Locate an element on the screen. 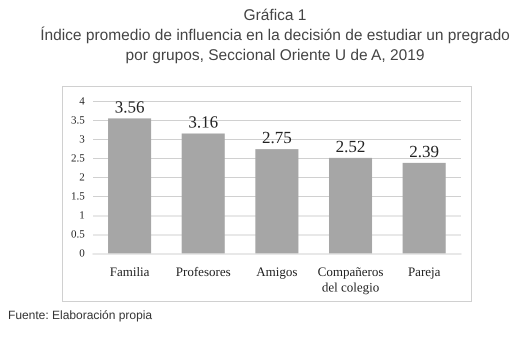 The height and width of the screenshot is (339, 528). chart-subtitle: Índice promedio de influencia en la decisión de estudiar un pregrado por grupos, Seccional Oriente U de A, 2019 is located at coordinates (275, 46).